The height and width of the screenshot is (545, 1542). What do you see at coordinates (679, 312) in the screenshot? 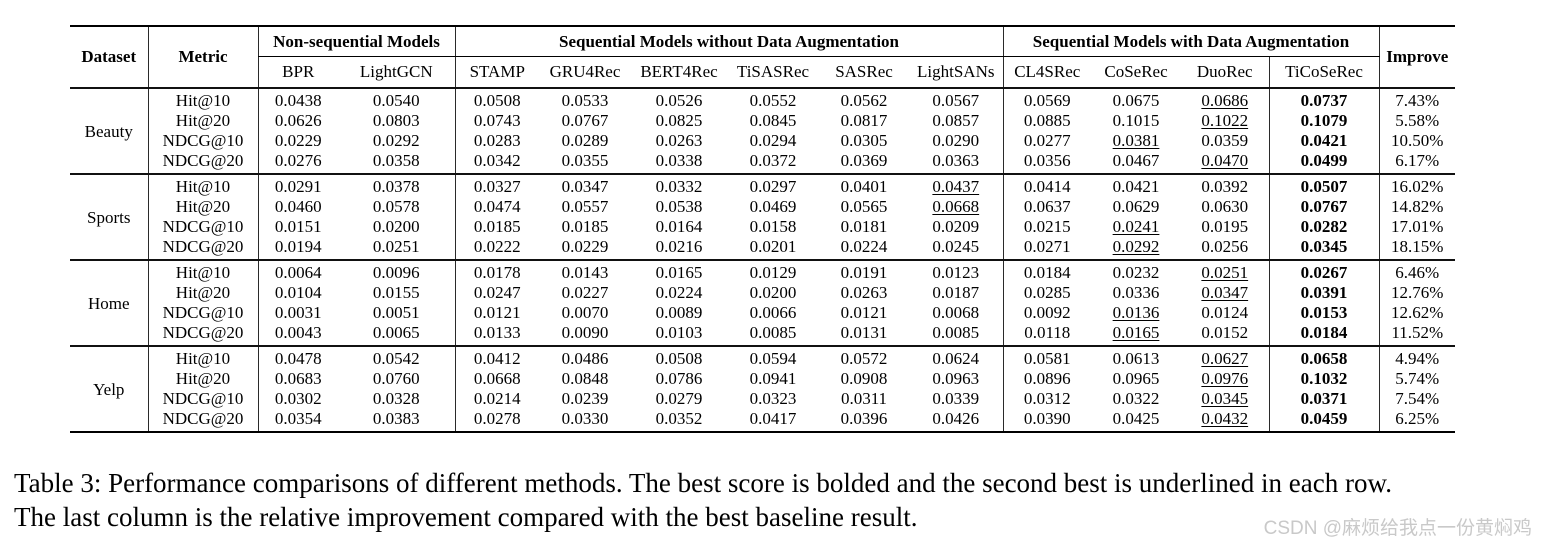
I see `value-cell: 0.0089` at bounding box center [679, 312].